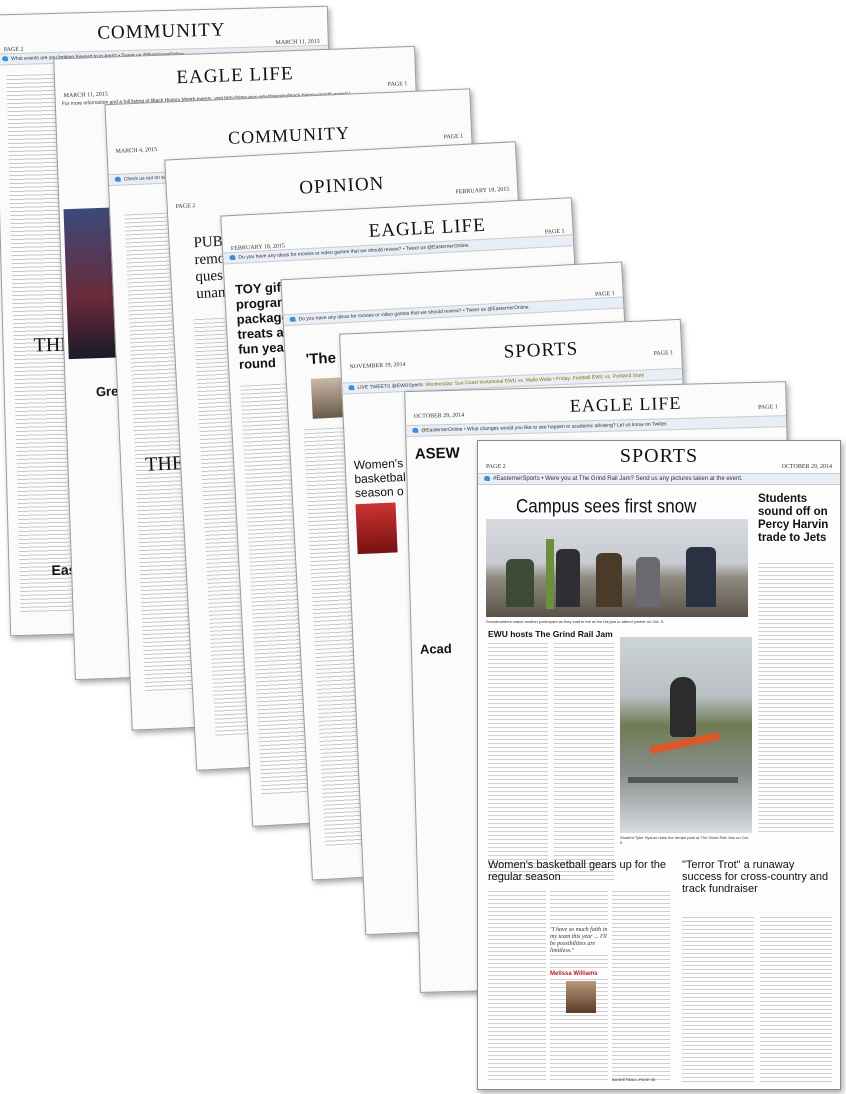  What do you see at coordinates (136, 151) in the screenshot?
I see `issue-date: MARCH 4, 2015` at bounding box center [136, 151].